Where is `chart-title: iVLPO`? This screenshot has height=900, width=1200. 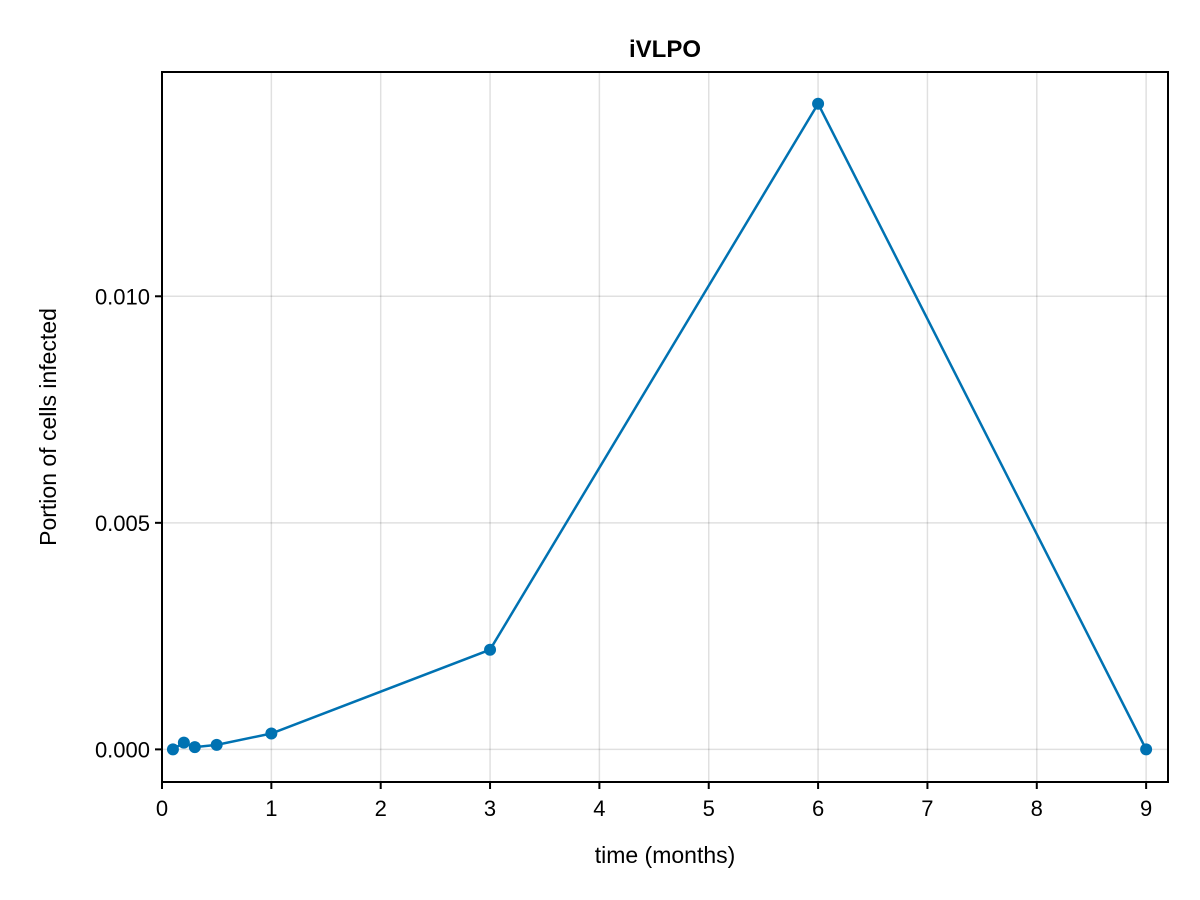
chart-title: iVLPO is located at coordinates (665, 49).